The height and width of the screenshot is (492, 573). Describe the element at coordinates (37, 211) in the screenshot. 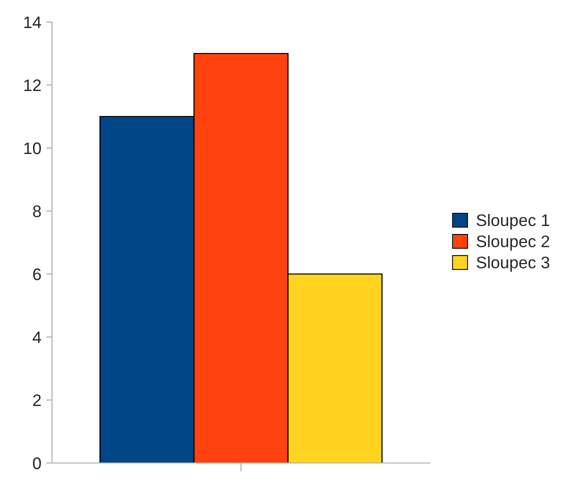

I see `y-tick-label: 8` at that location.